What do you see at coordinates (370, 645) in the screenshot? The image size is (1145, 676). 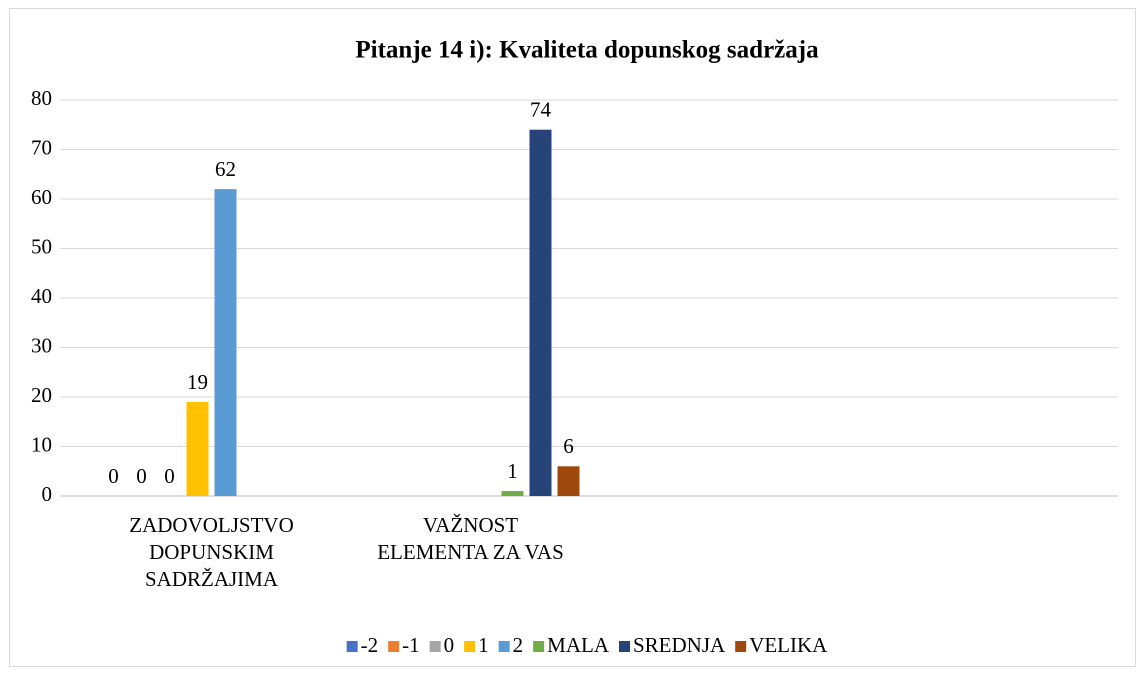 I see `legend-label: -2` at bounding box center [370, 645].